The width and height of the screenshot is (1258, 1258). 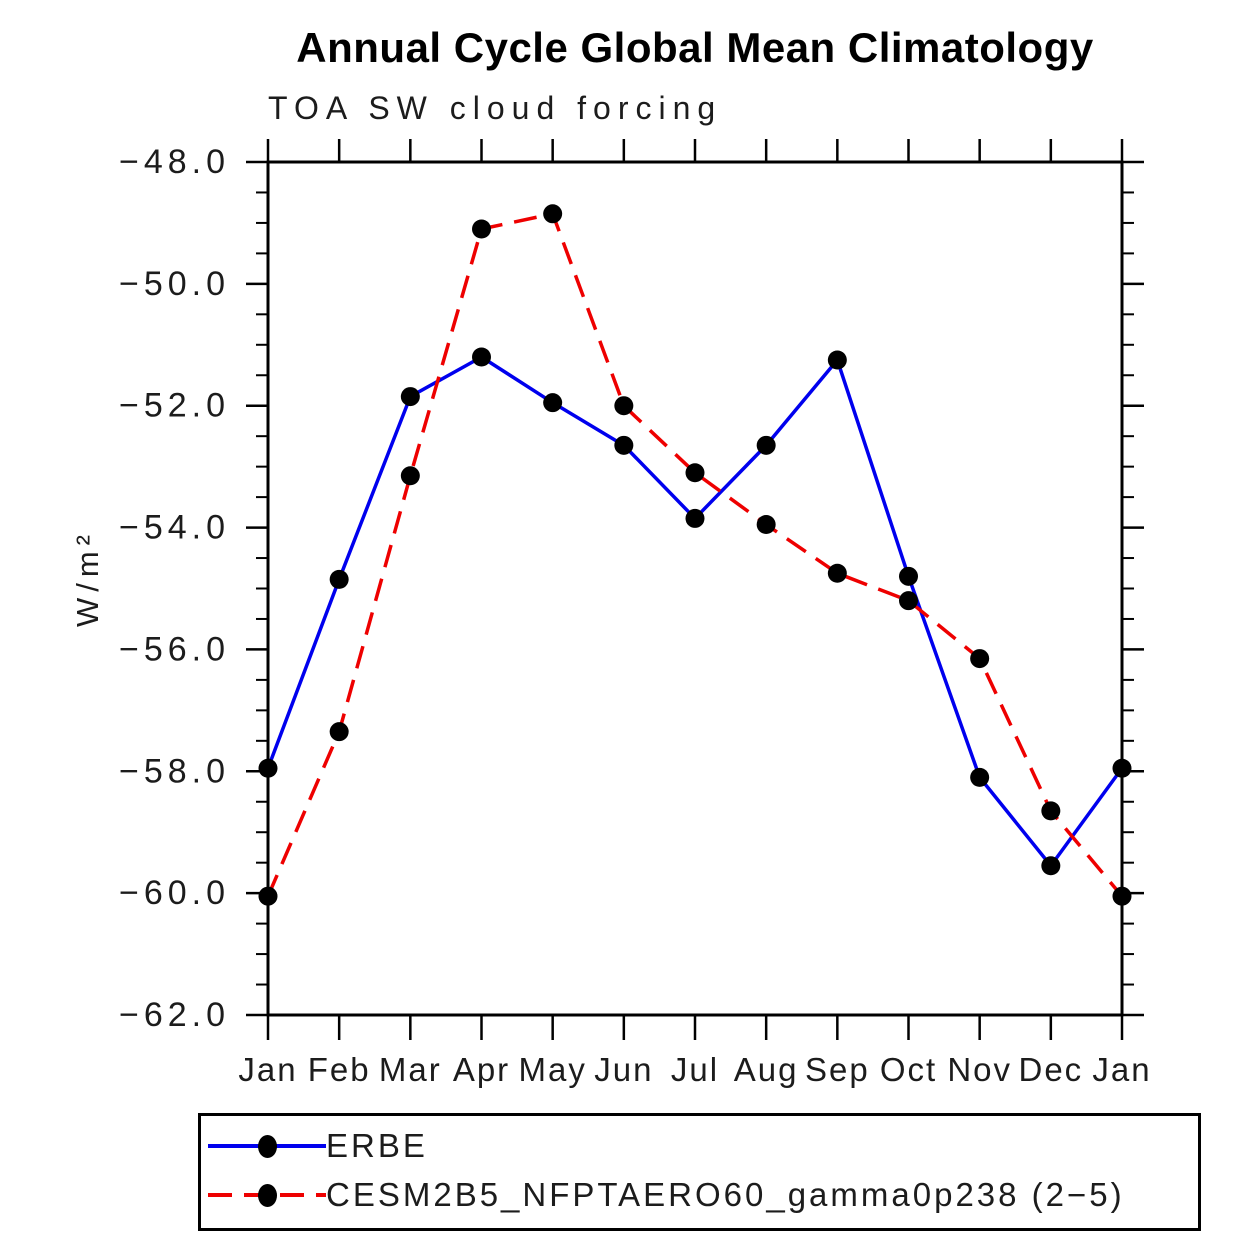 I want to click on legend-box: ERBE CESM2B5_NFPTAERO60_gamma0p238 (2−5), so click(x=699, y=1172).